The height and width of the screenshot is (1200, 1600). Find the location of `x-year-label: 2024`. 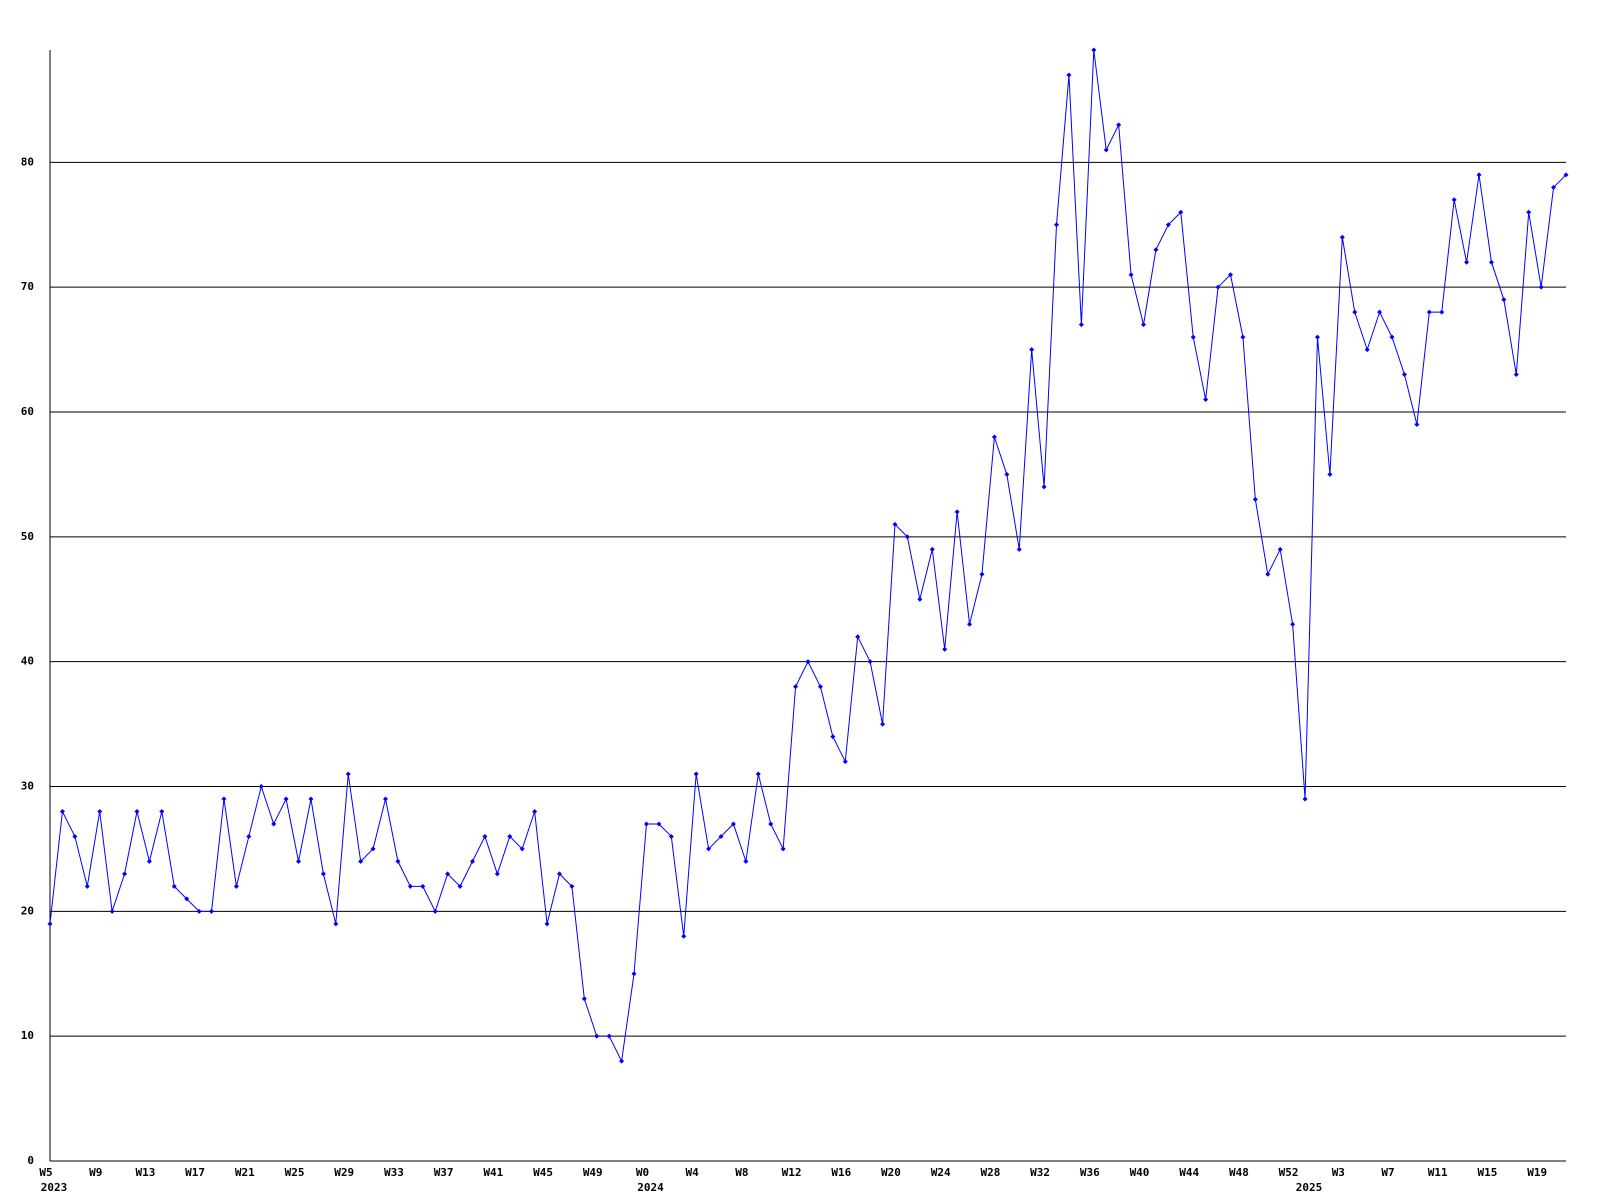

x-year-label: 2024 is located at coordinates (650, 1187).